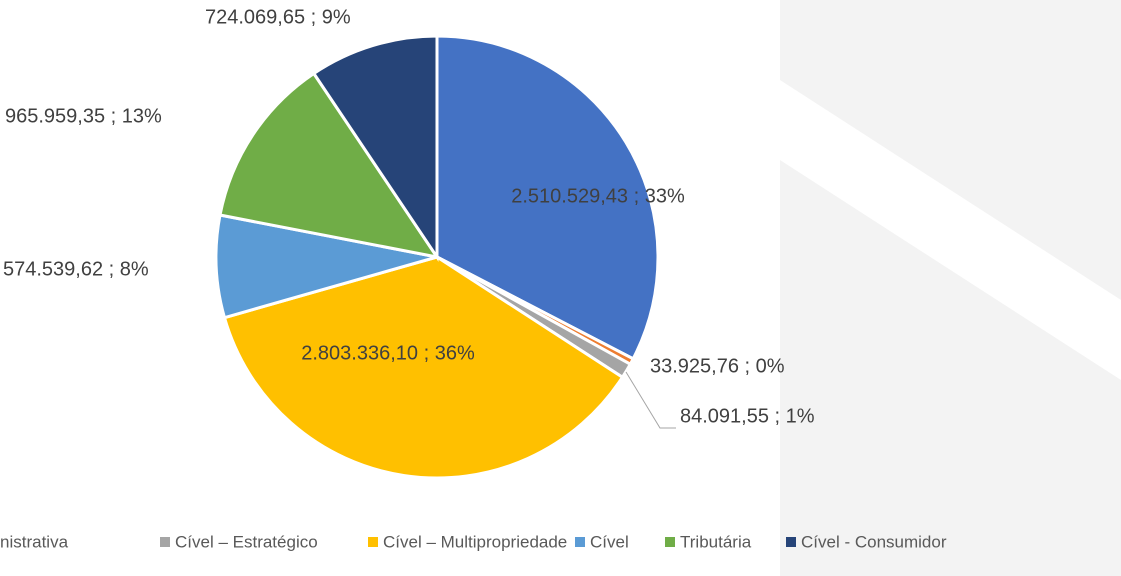  Describe the element at coordinates (278, 17) in the screenshot. I see `data-label: 724.069,65 ; 9%` at that location.